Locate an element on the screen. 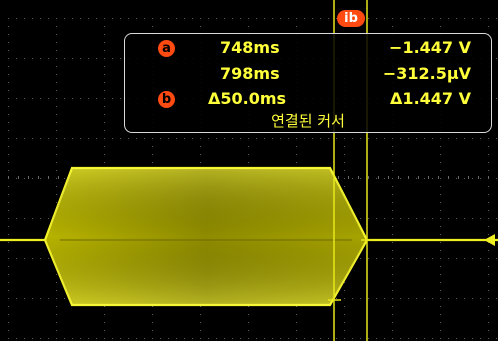  left-pointing-arrow-icon is located at coordinates (489, 240).